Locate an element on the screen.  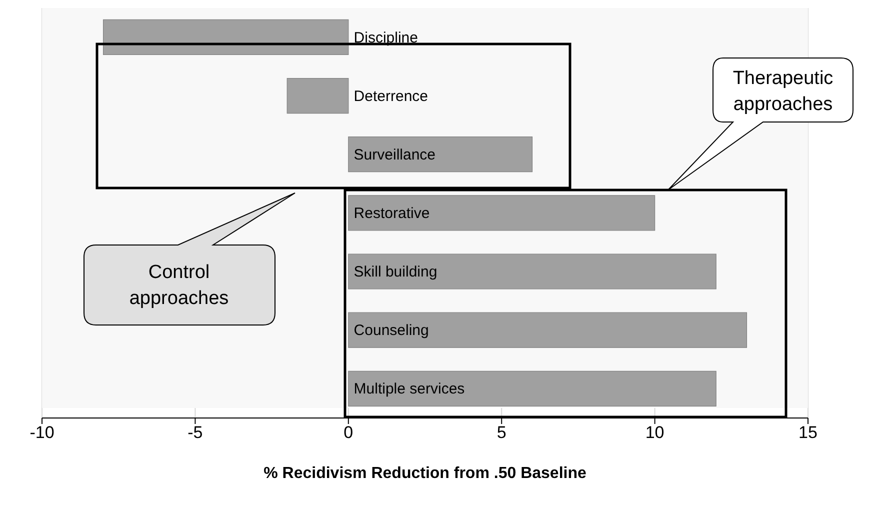
x-tick-label: 15 is located at coordinates (808, 432).